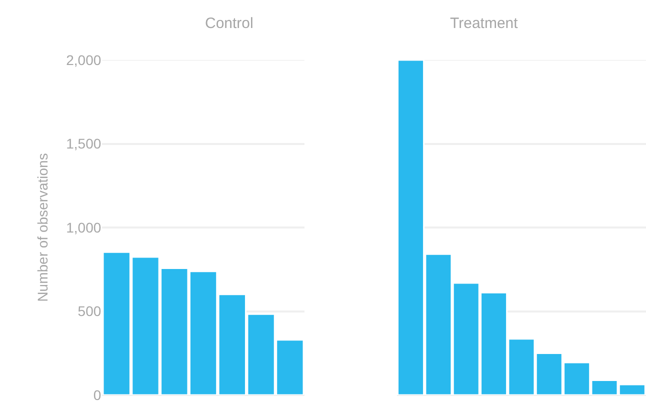  What do you see at coordinates (84, 227) in the screenshot?
I see `y-tick-label: 1,000` at bounding box center [84, 227].